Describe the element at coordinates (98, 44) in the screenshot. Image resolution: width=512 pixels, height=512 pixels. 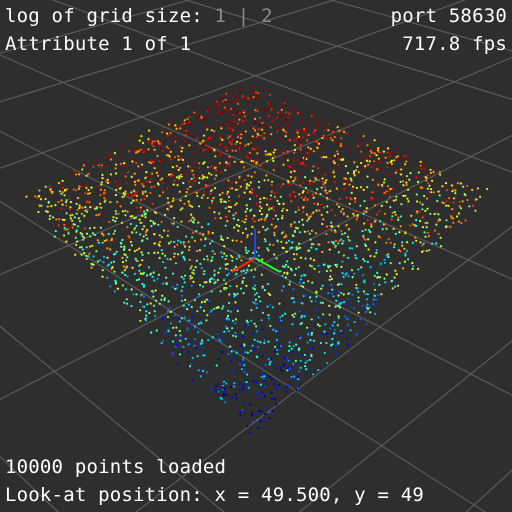
I see `attribute-indicator: Attribute 1 of 1` at that location.